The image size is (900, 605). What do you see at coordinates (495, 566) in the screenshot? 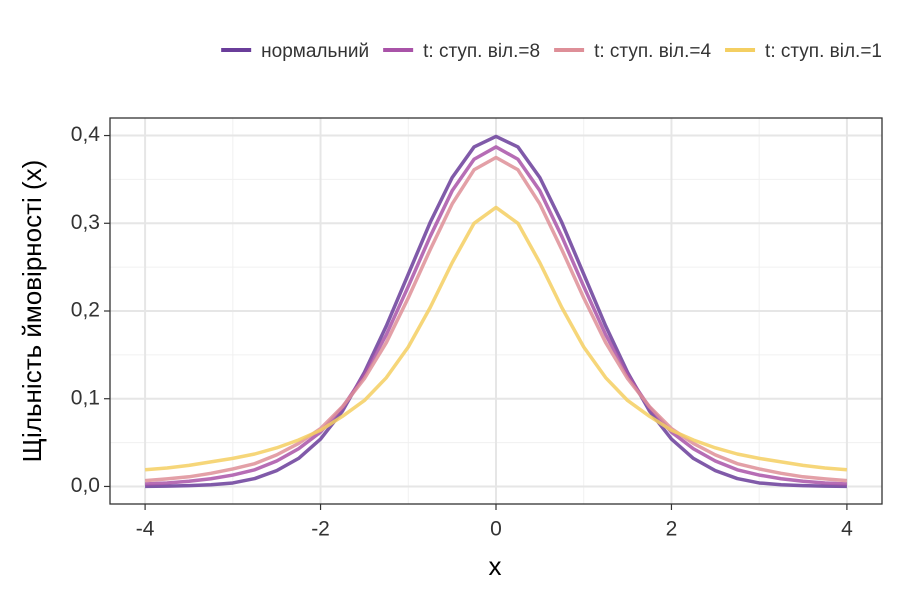
I see `x-axis-title: x` at bounding box center [495, 566].